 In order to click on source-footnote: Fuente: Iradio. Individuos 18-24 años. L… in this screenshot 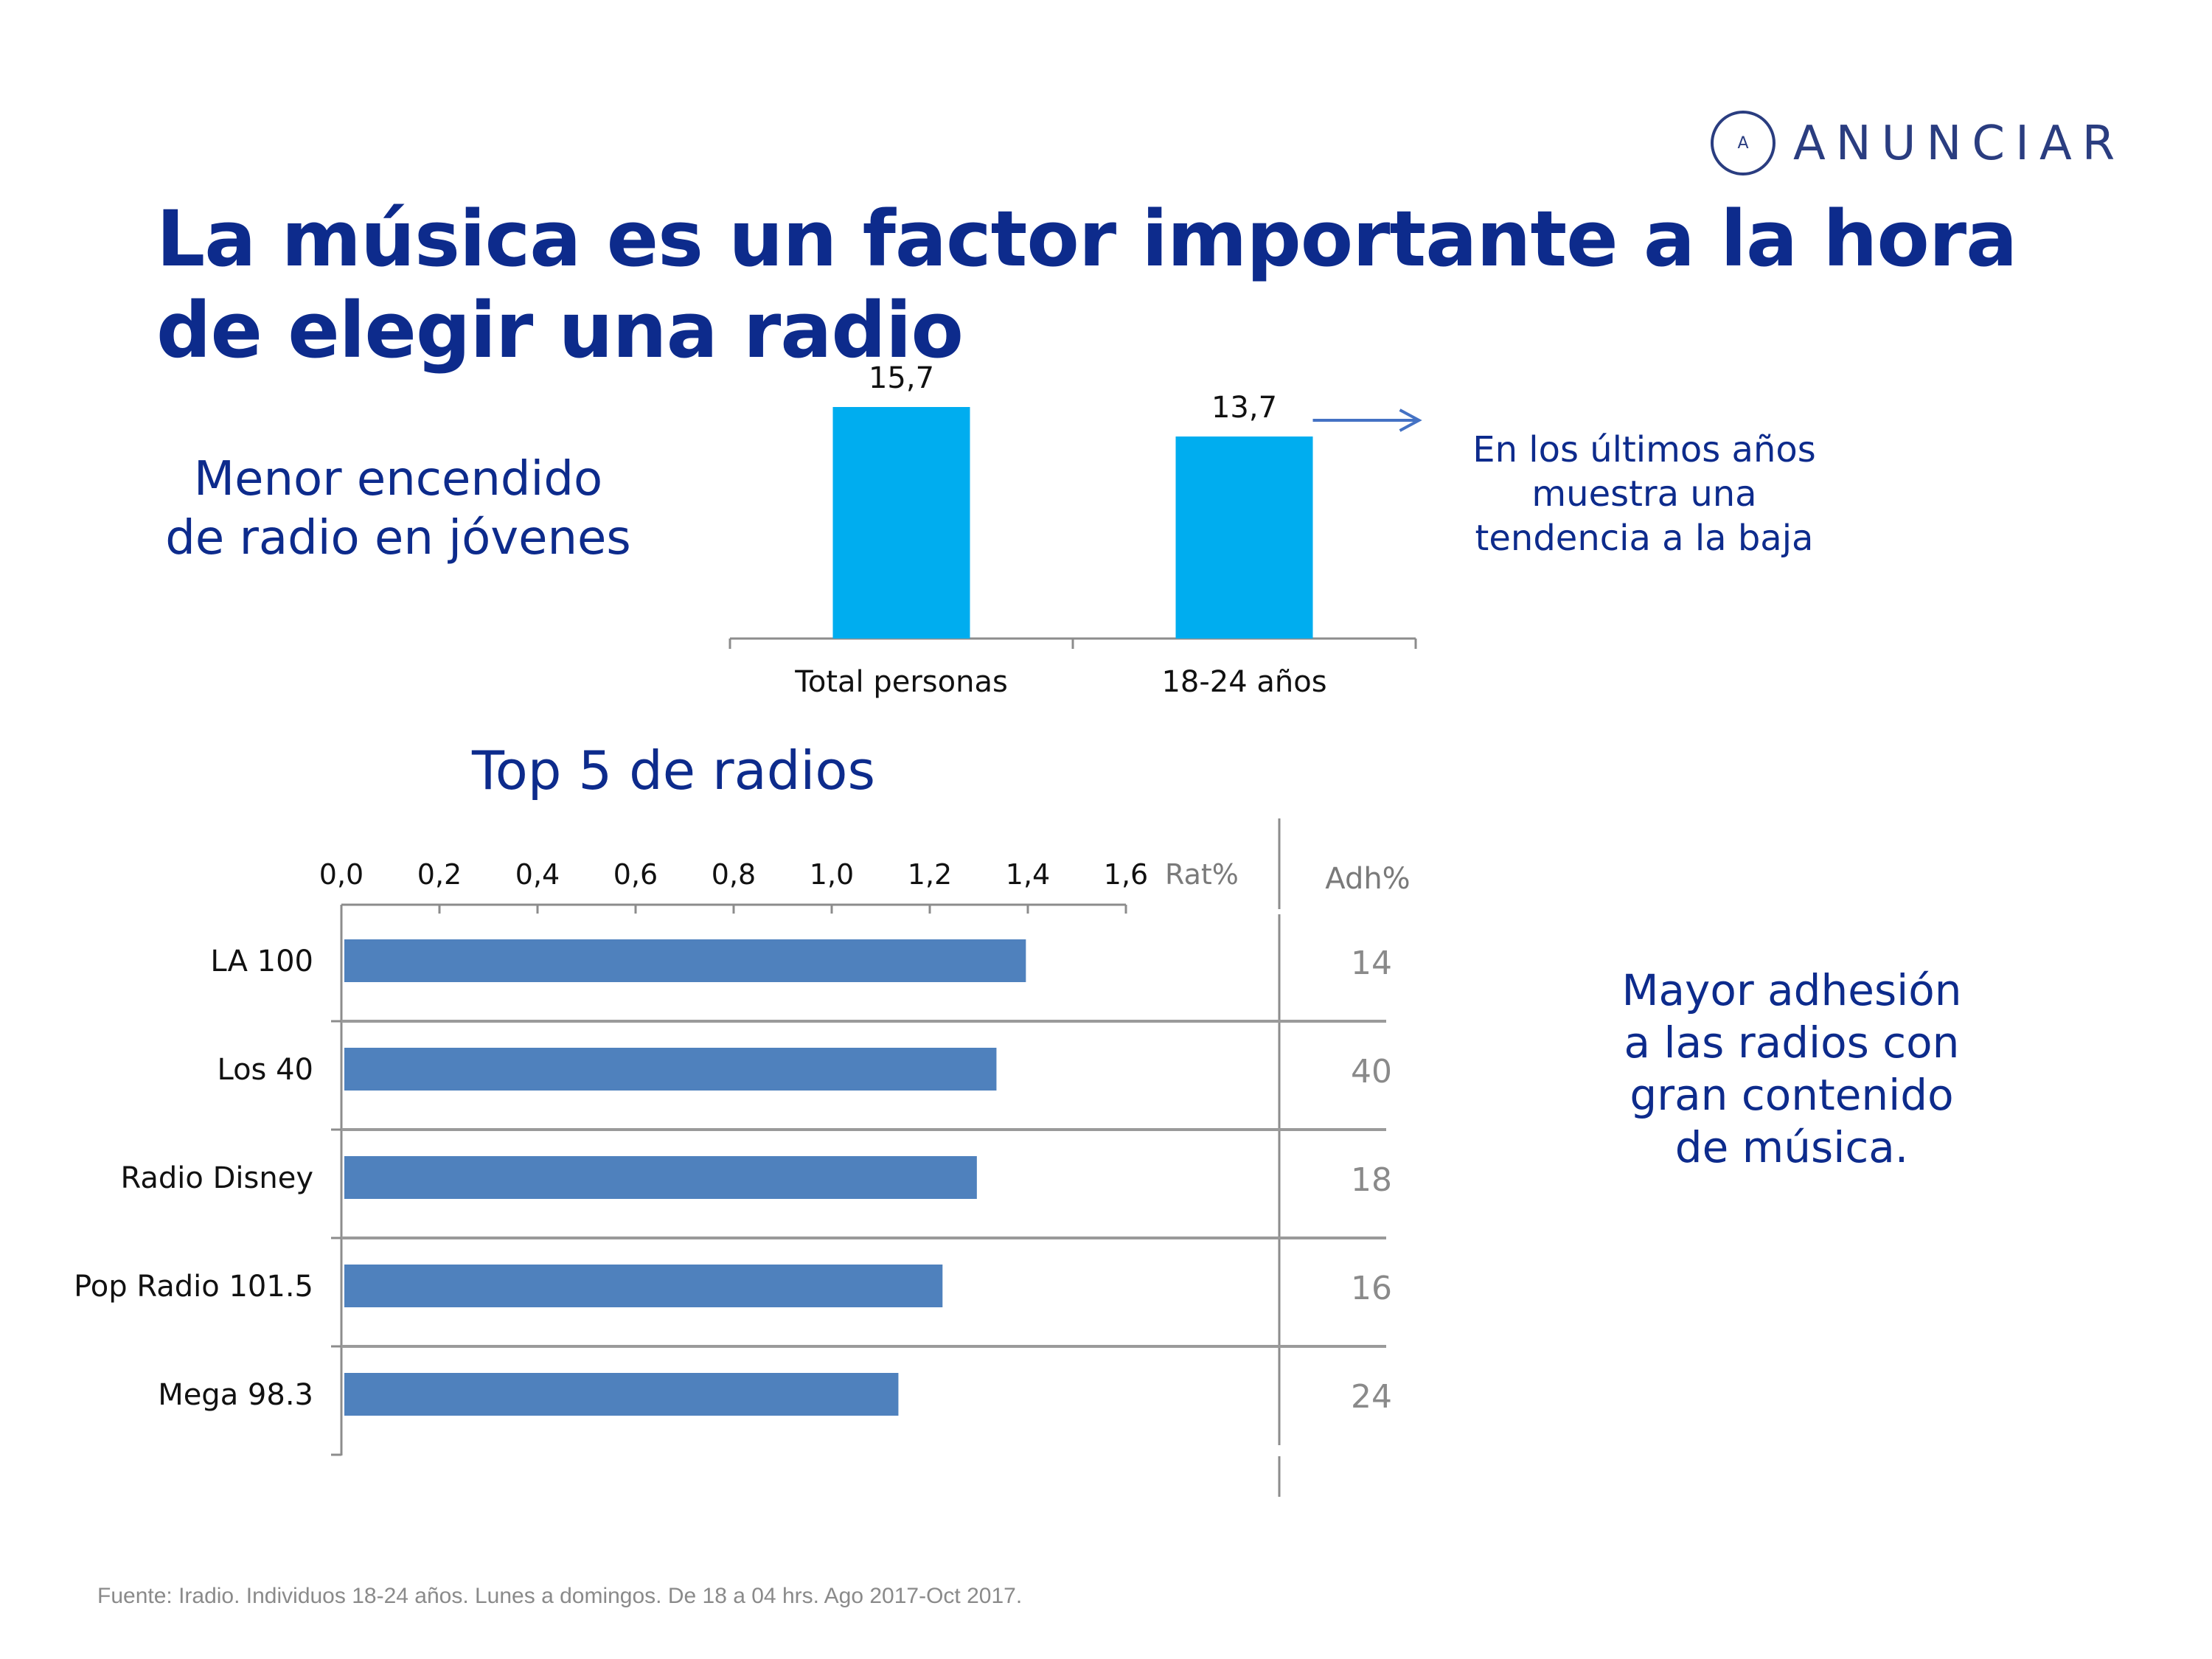, I will do `click(560, 1596)`.